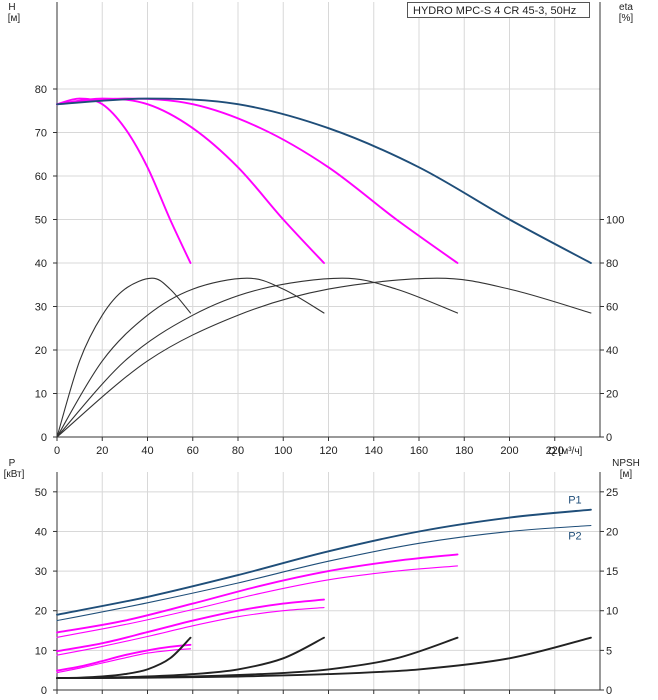 The height and width of the screenshot is (700, 658). What do you see at coordinates (626, 474) in the screenshot?
I see `right-axis-unit: [м]` at bounding box center [626, 474].